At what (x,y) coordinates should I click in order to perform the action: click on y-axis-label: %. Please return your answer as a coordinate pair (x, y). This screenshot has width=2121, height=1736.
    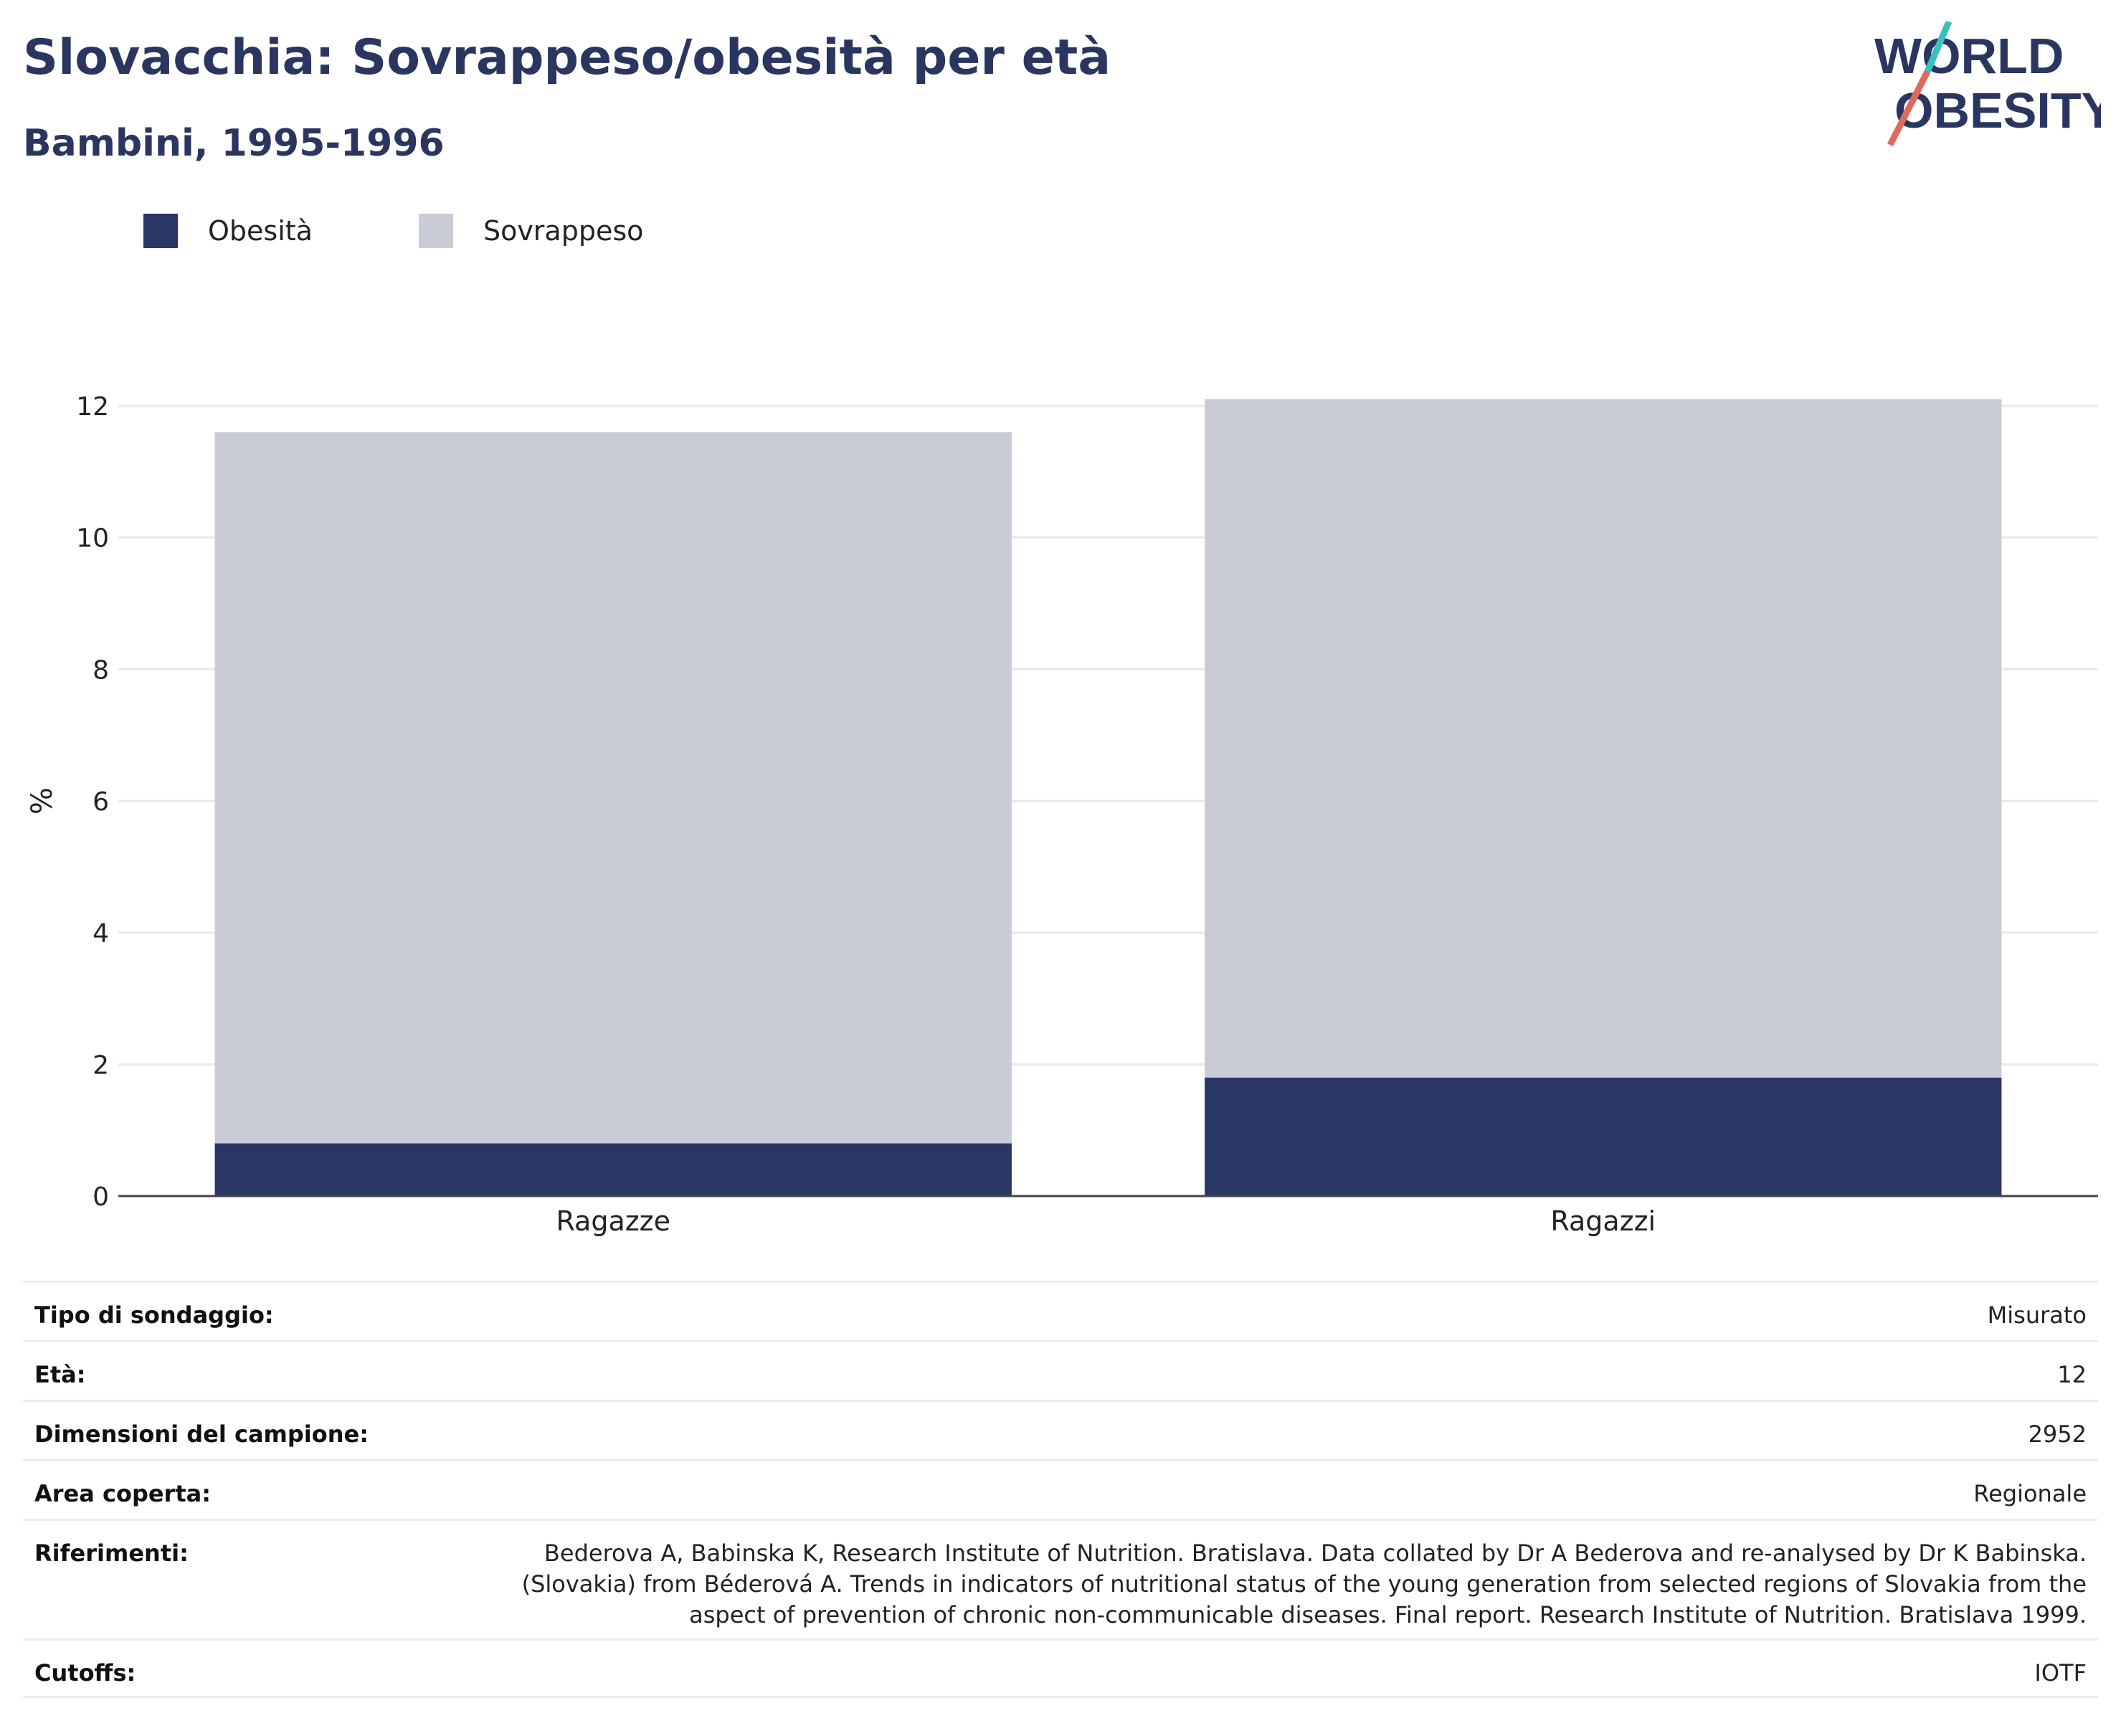
    Looking at the image, I should click on (42, 801).